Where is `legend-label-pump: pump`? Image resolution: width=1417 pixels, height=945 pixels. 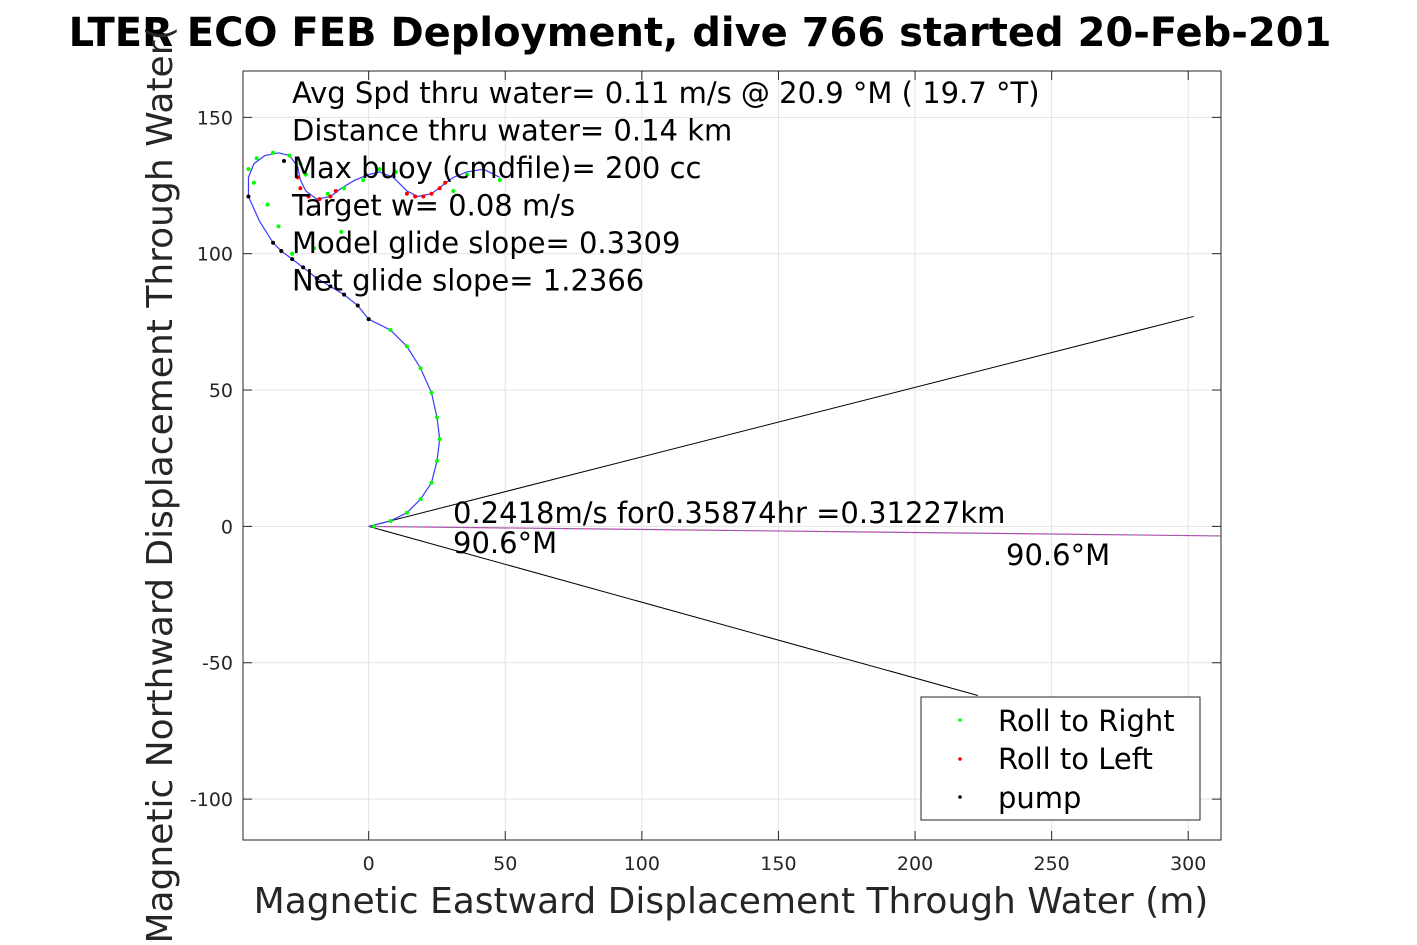 legend-label-pump: pump is located at coordinates (1039, 798).